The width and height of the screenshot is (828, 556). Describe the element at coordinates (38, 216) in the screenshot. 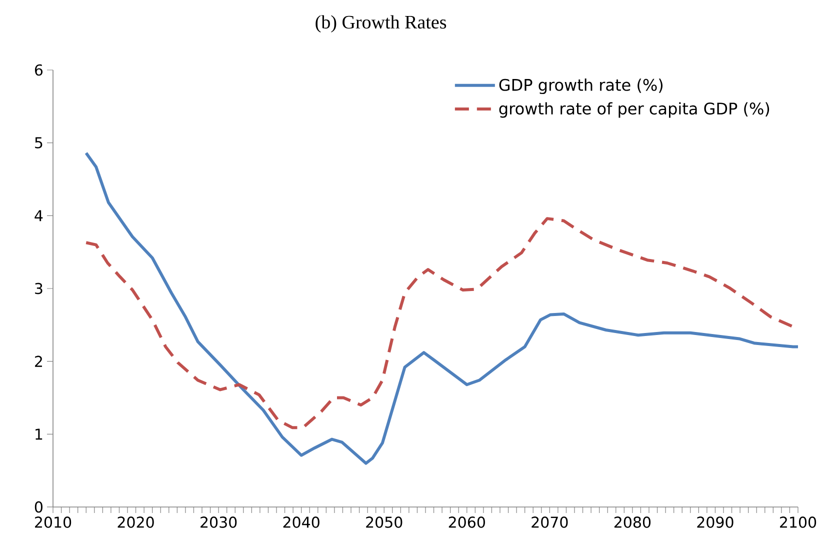

I see `y-tick-label: 4` at that location.